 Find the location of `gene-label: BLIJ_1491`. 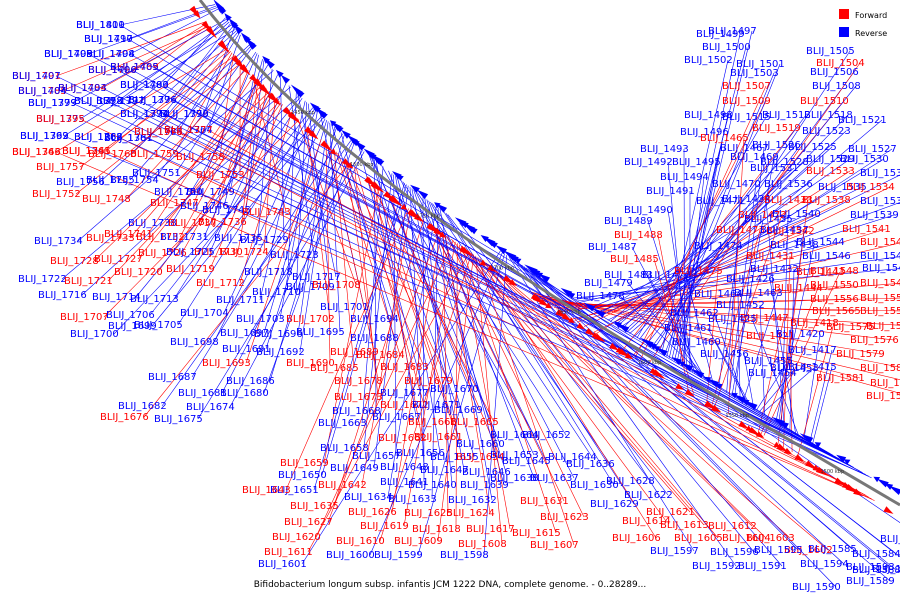

gene-label: BLIJ_1491 is located at coordinates (670, 191).